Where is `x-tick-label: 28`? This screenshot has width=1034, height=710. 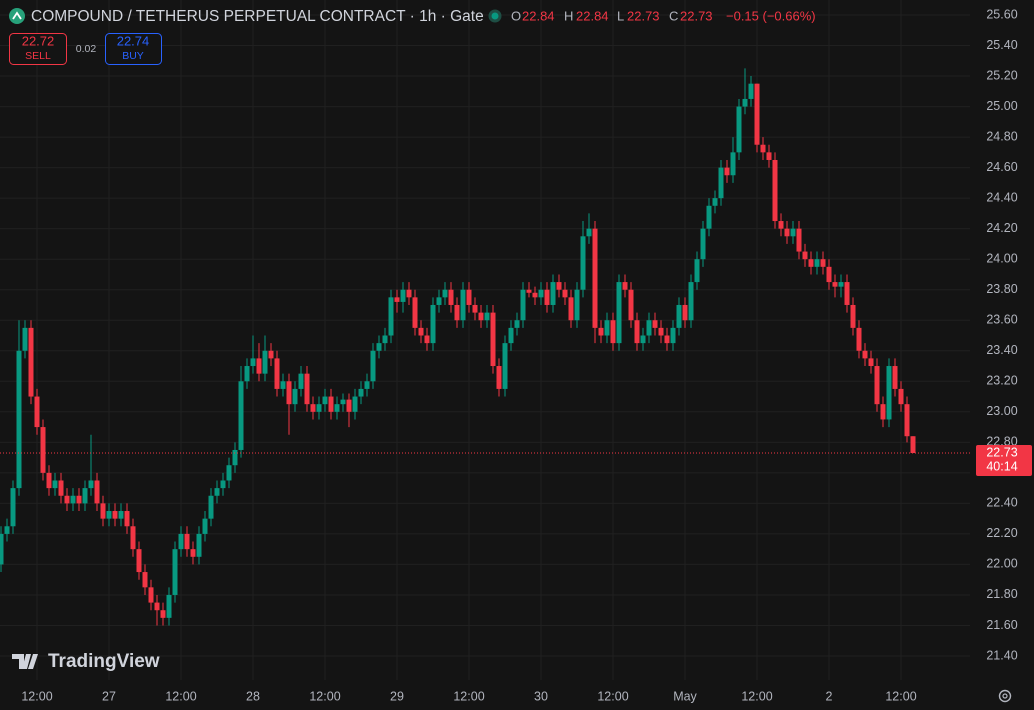
x-tick-label: 28 is located at coordinates (253, 696).